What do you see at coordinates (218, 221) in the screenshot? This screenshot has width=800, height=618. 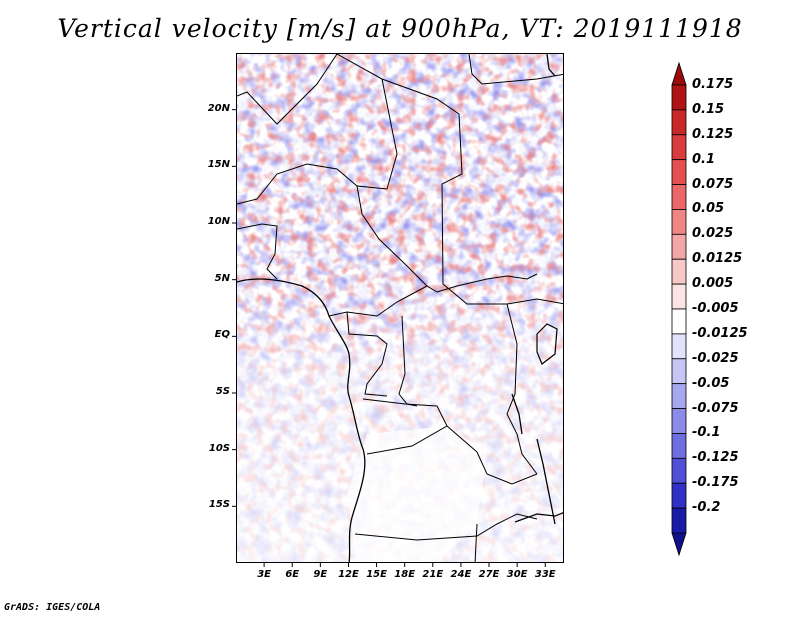 I see `lat-tick-label: 10N` at bounding box center [218, 221].